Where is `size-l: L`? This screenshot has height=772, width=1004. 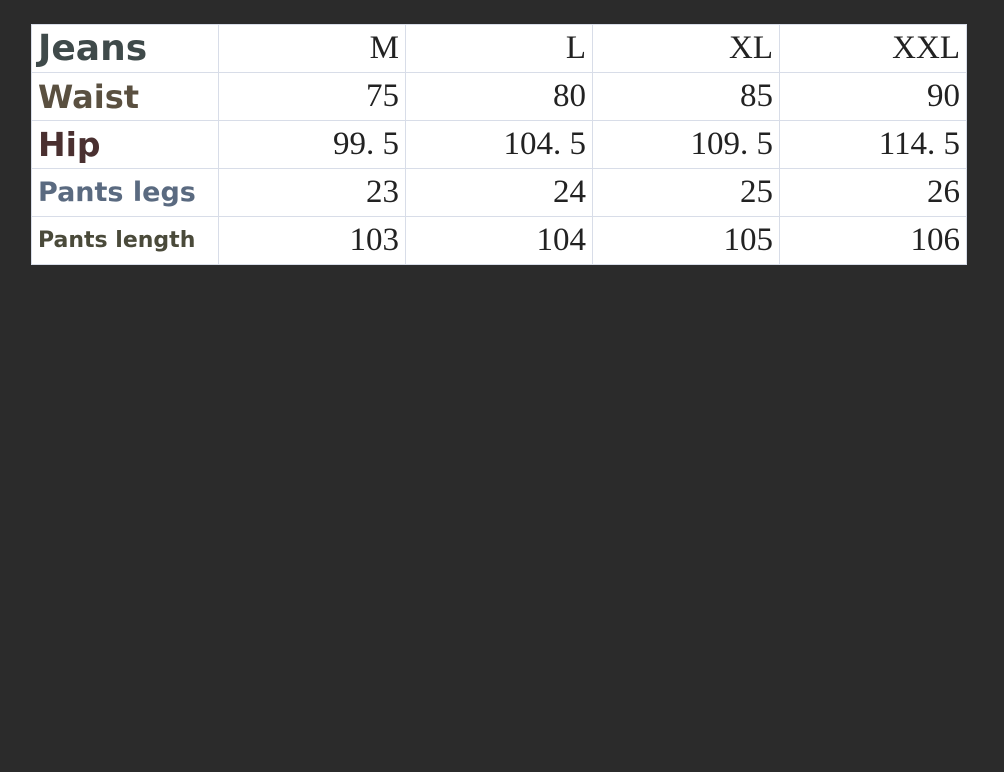
size-l: L is located at coordinates (499, 48).